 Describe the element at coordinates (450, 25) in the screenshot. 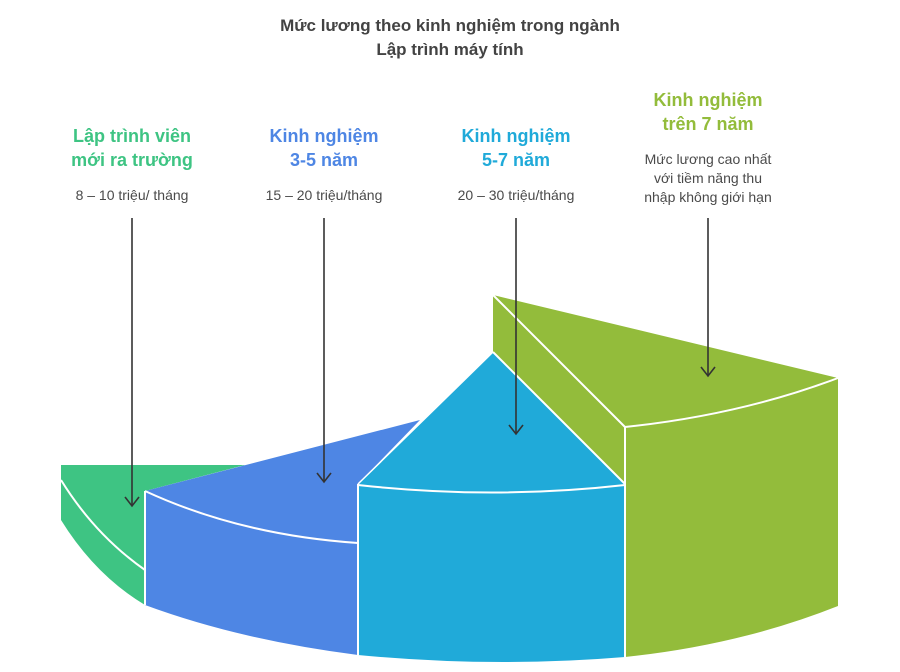

I see `title-line-1: Mức lương theo kinh nghiệm trong ngành` at that location.